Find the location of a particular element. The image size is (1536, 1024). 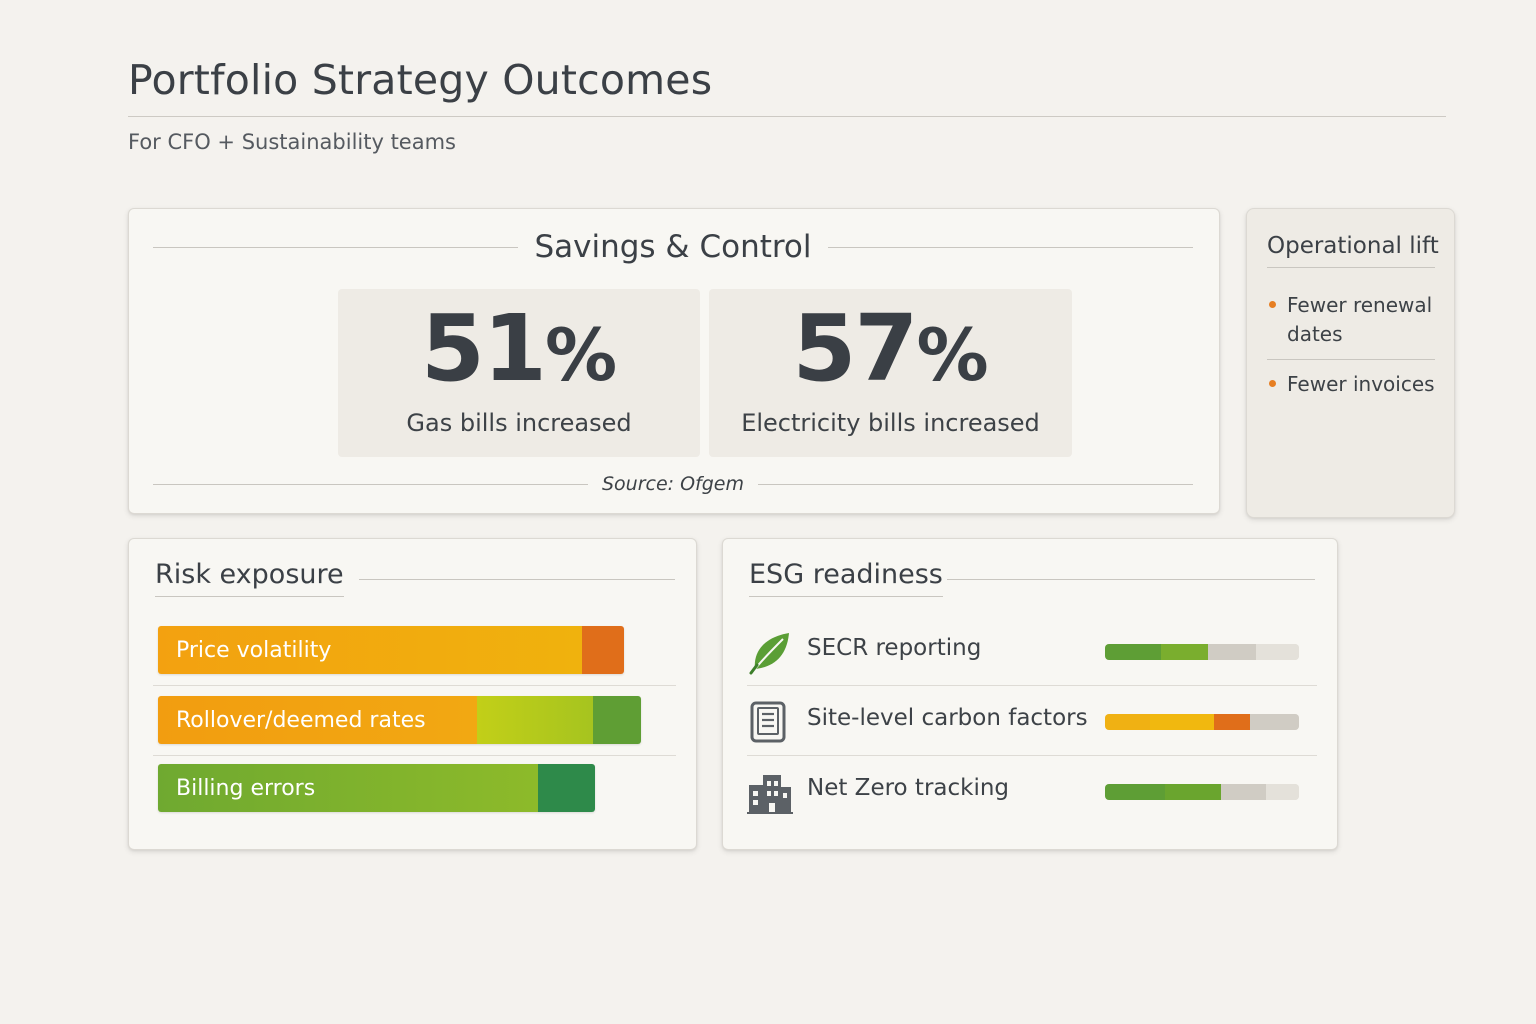

esg-row-secr: SECR reporting is located at coordinates (1032, 650).